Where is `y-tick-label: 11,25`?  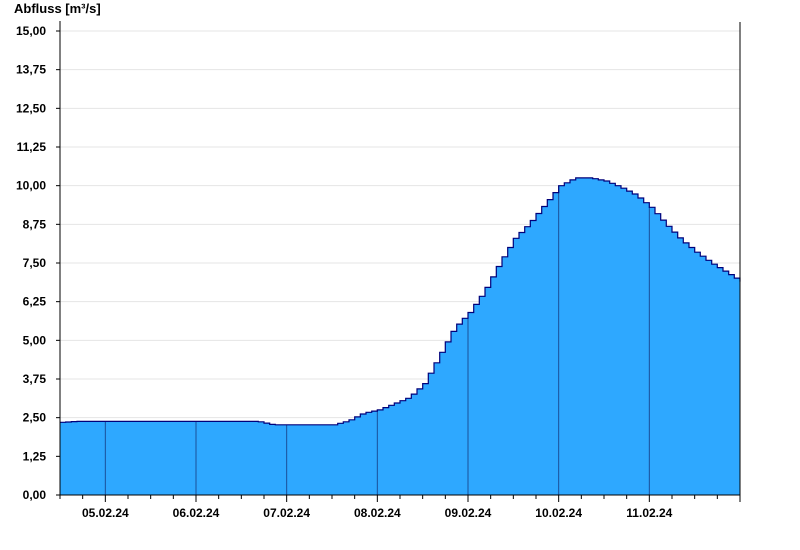 y-tick-label: 11,25 is located at coordinates (32, 147).